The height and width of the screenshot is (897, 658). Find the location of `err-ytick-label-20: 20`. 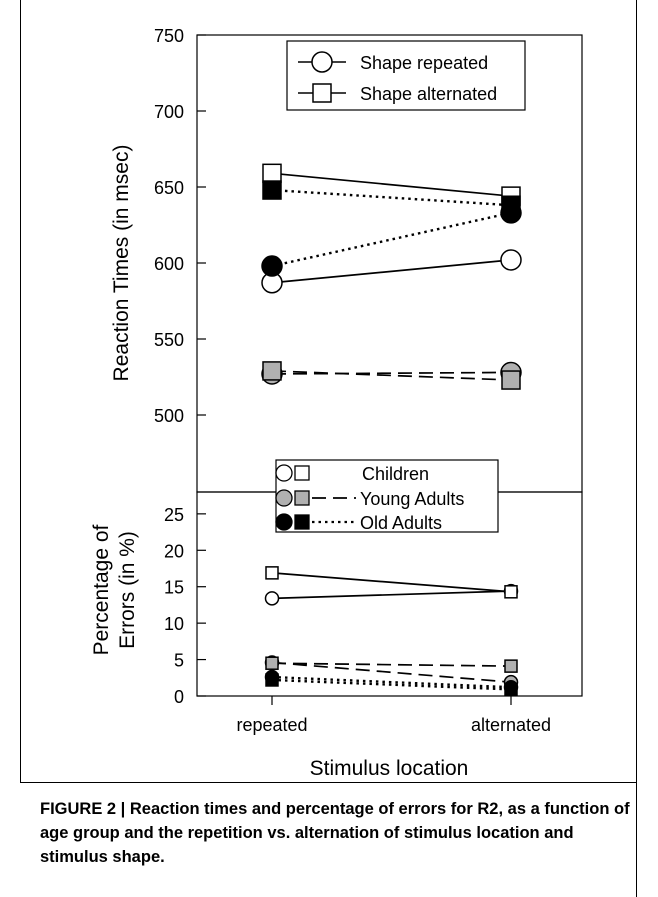

err-ytick-label-20: 20 is located at coordinates (174, 551).